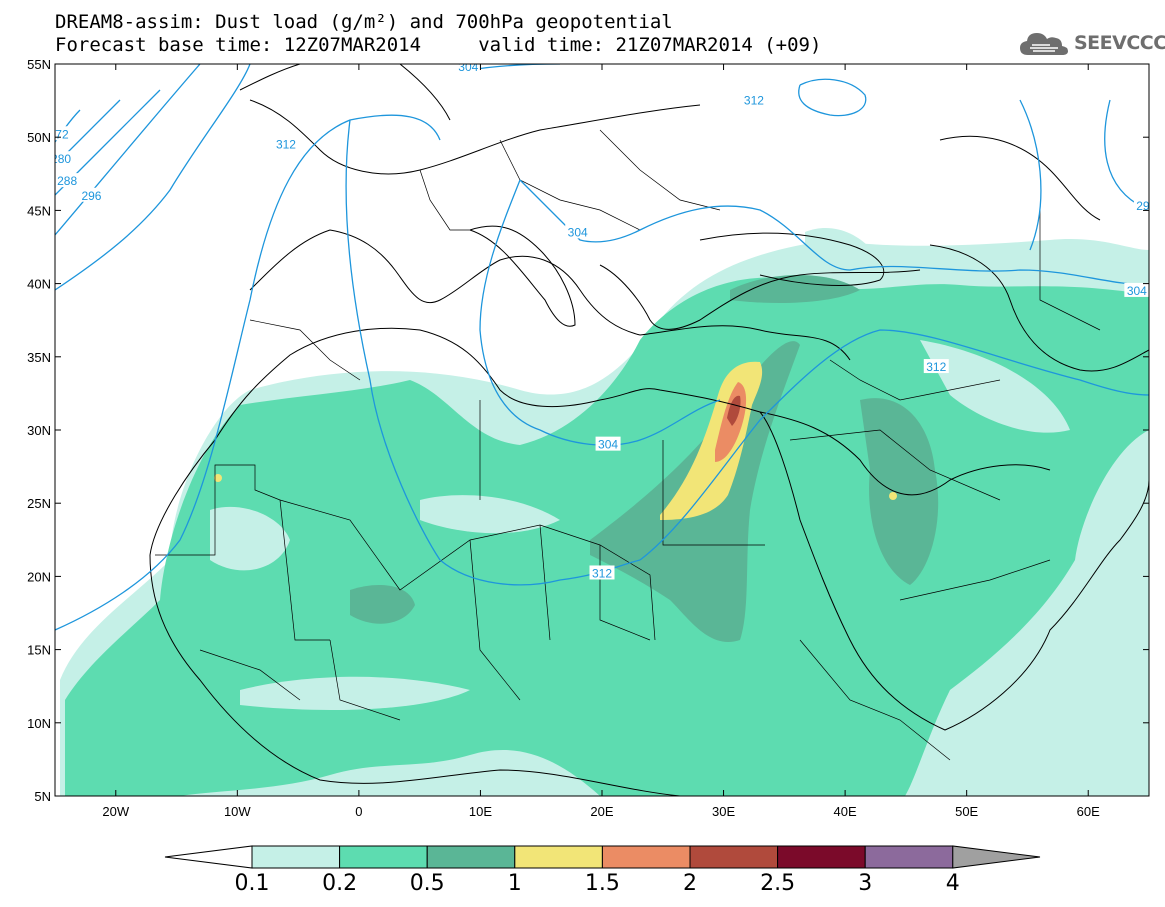  I want to click on contour-label: 29, so click(1143, 206).